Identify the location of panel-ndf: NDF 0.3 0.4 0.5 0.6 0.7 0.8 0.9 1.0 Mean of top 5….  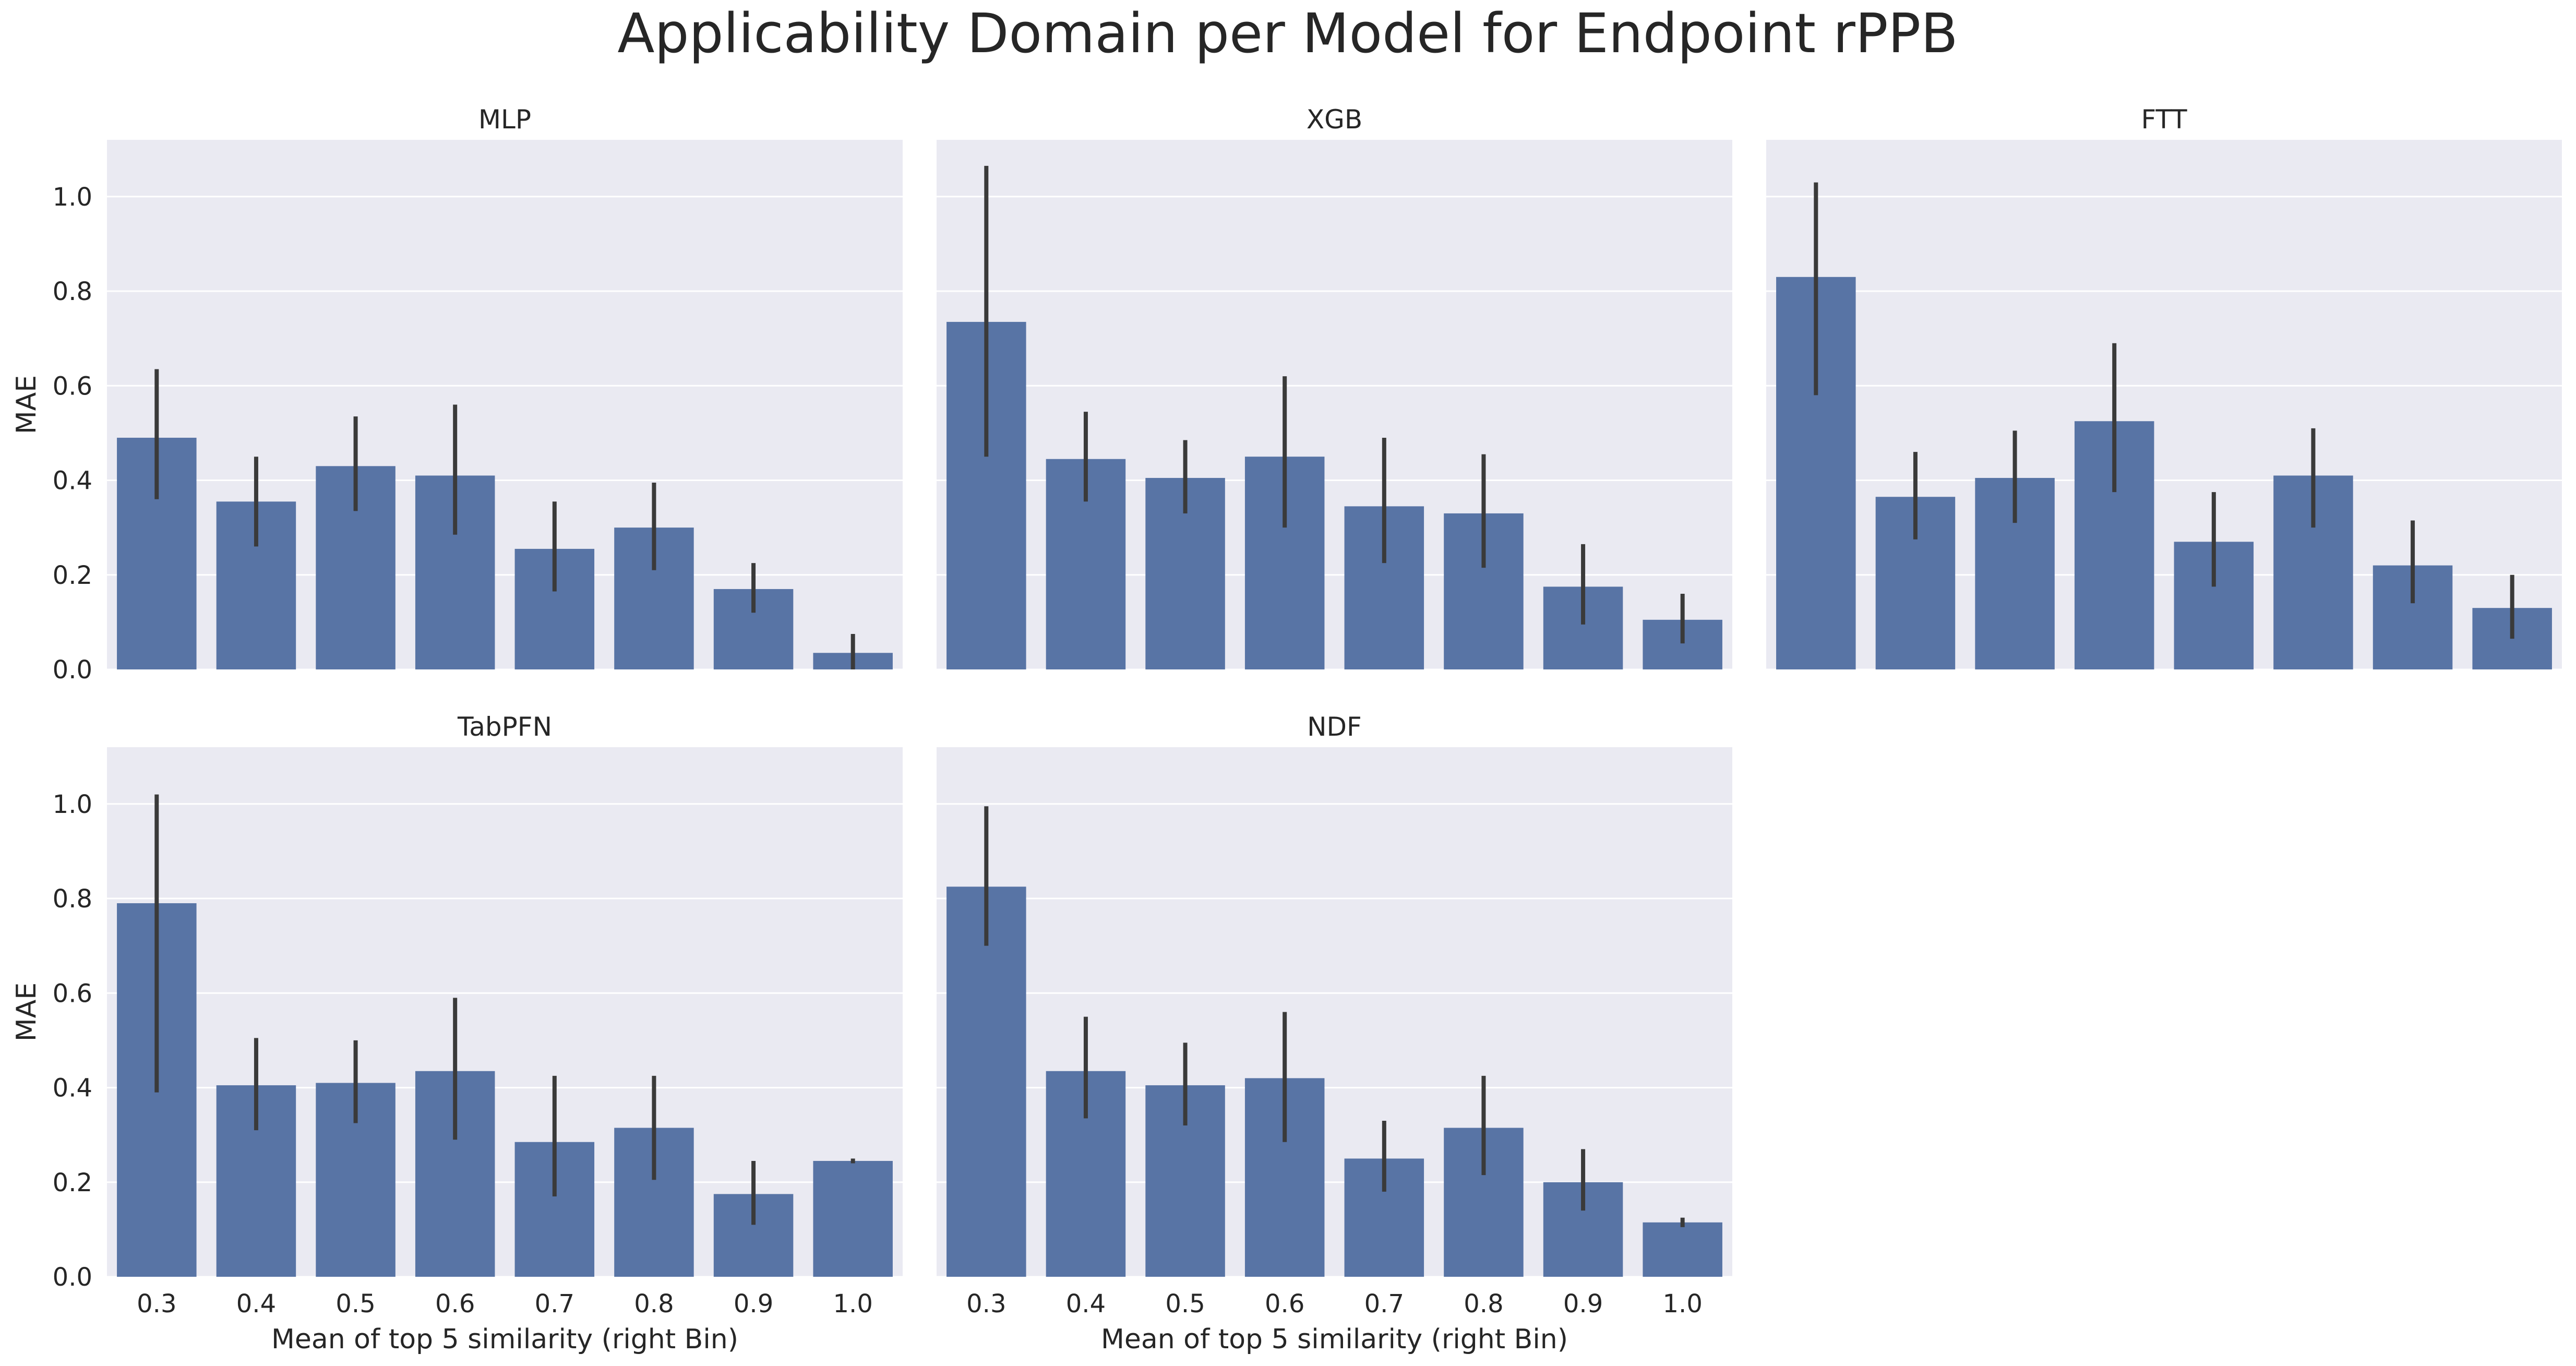
(1334, 1033).